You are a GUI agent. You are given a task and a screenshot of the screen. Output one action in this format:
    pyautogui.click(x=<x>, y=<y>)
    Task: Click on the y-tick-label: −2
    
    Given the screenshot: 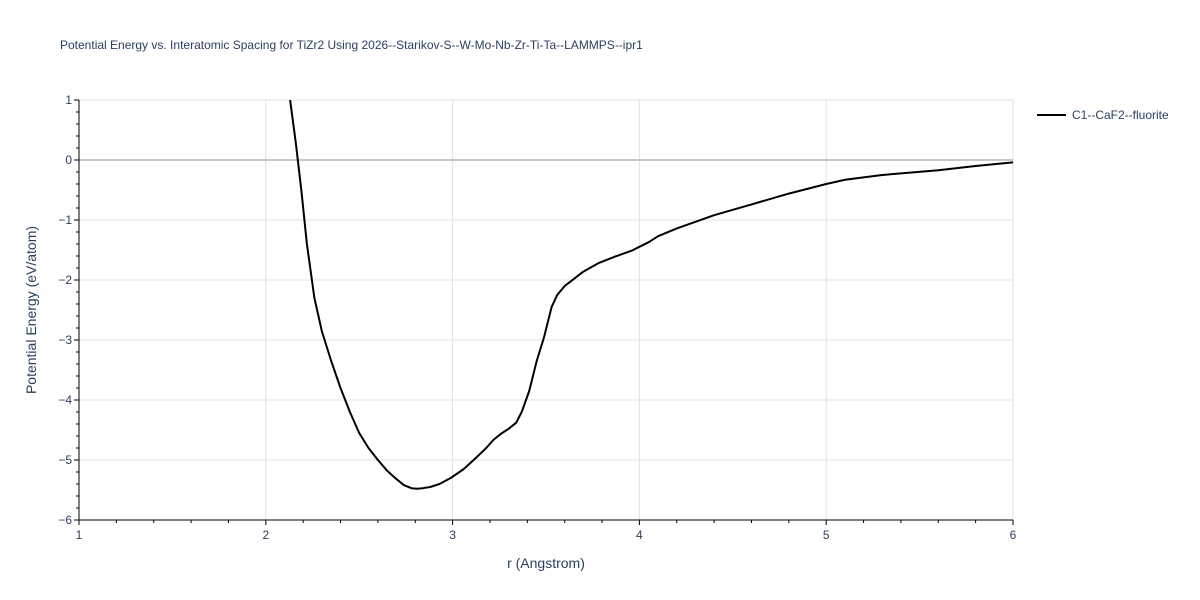 What is the action you would take?
    pyautogui.click(x=65, y=280)
    